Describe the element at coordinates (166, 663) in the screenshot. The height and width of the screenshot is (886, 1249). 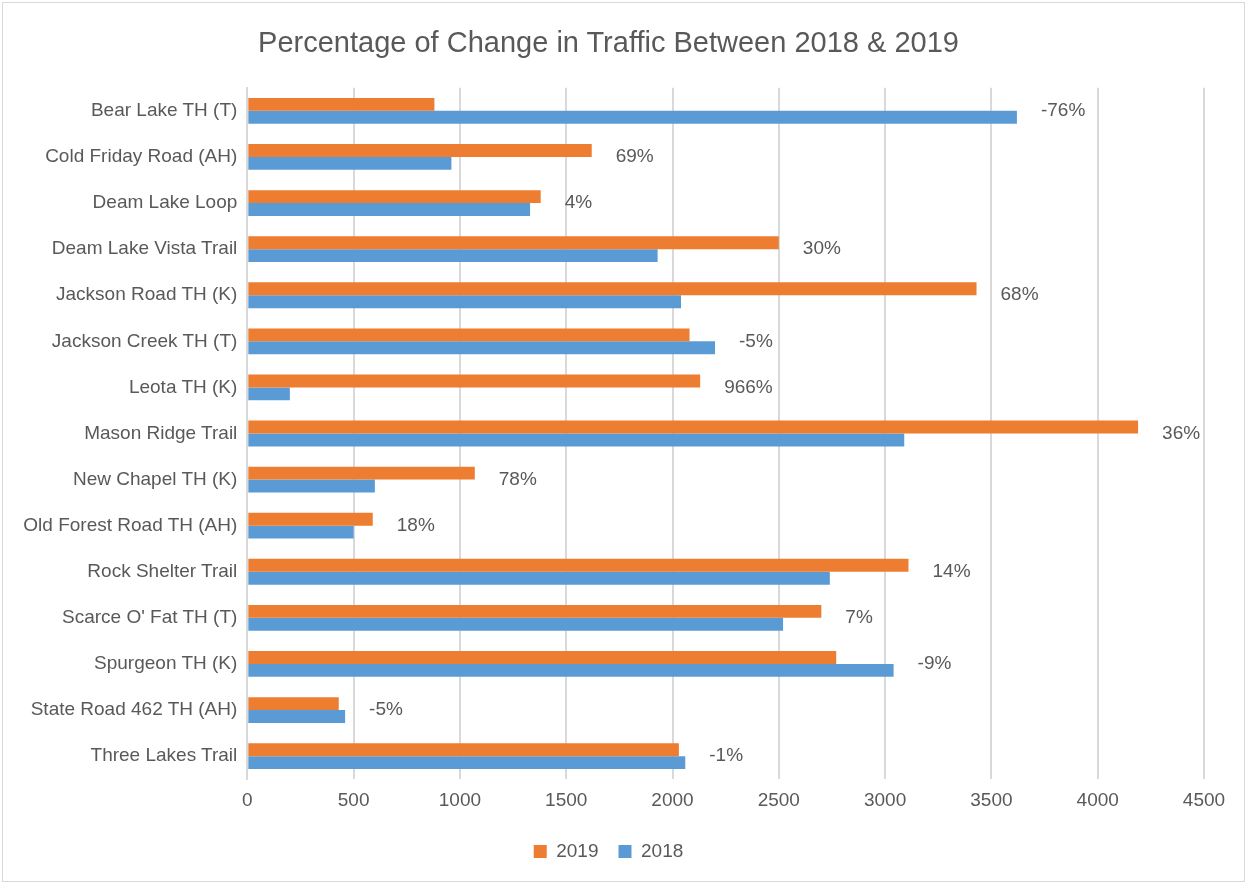
I see `y-tick-label: Spurgeon TH (K)` at that location.